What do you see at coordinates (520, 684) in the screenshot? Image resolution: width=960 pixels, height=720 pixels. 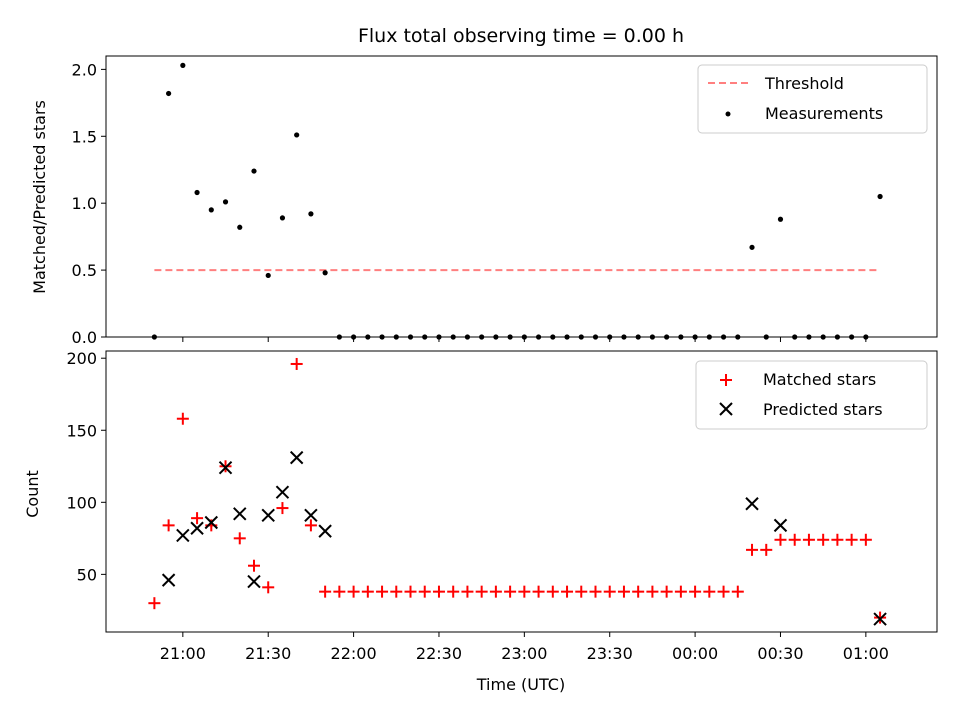 I see `x-axis-label: Time (UTC)` at bounding box center [520, 684].